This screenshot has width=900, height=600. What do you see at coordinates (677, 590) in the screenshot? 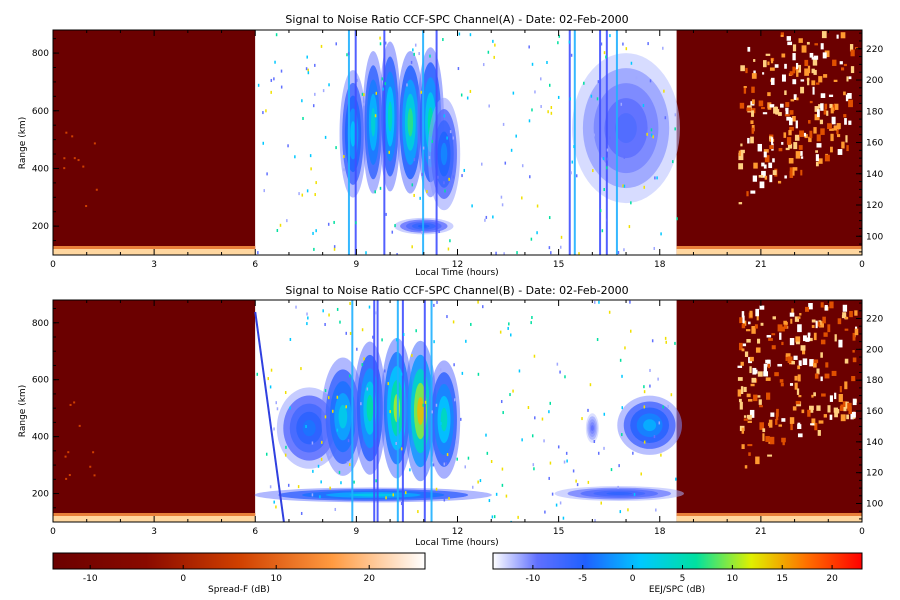
I see `colorbar-eej-spc-label: EEJ/SPC (dB)` at bounding box center [677, 590].